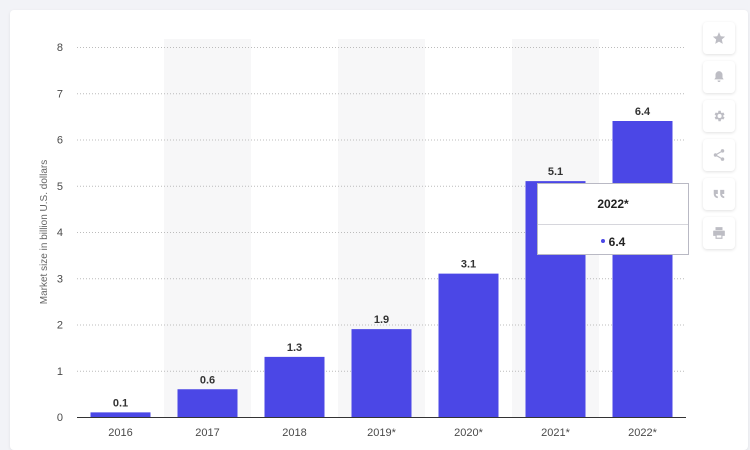 The width and height of the screenshot is (750, 450). What do you see at coordinates (60, 372) in the screenshot?
I see `y-tick-label: 1` at bounding box center [60, 372].